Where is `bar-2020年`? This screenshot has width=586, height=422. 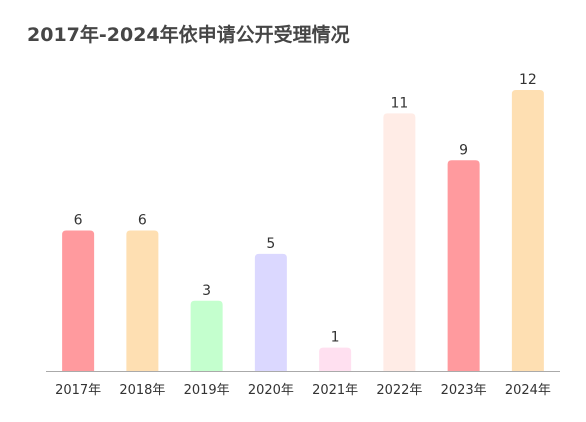
bar-2020年 is located at coordinates (270, 312).